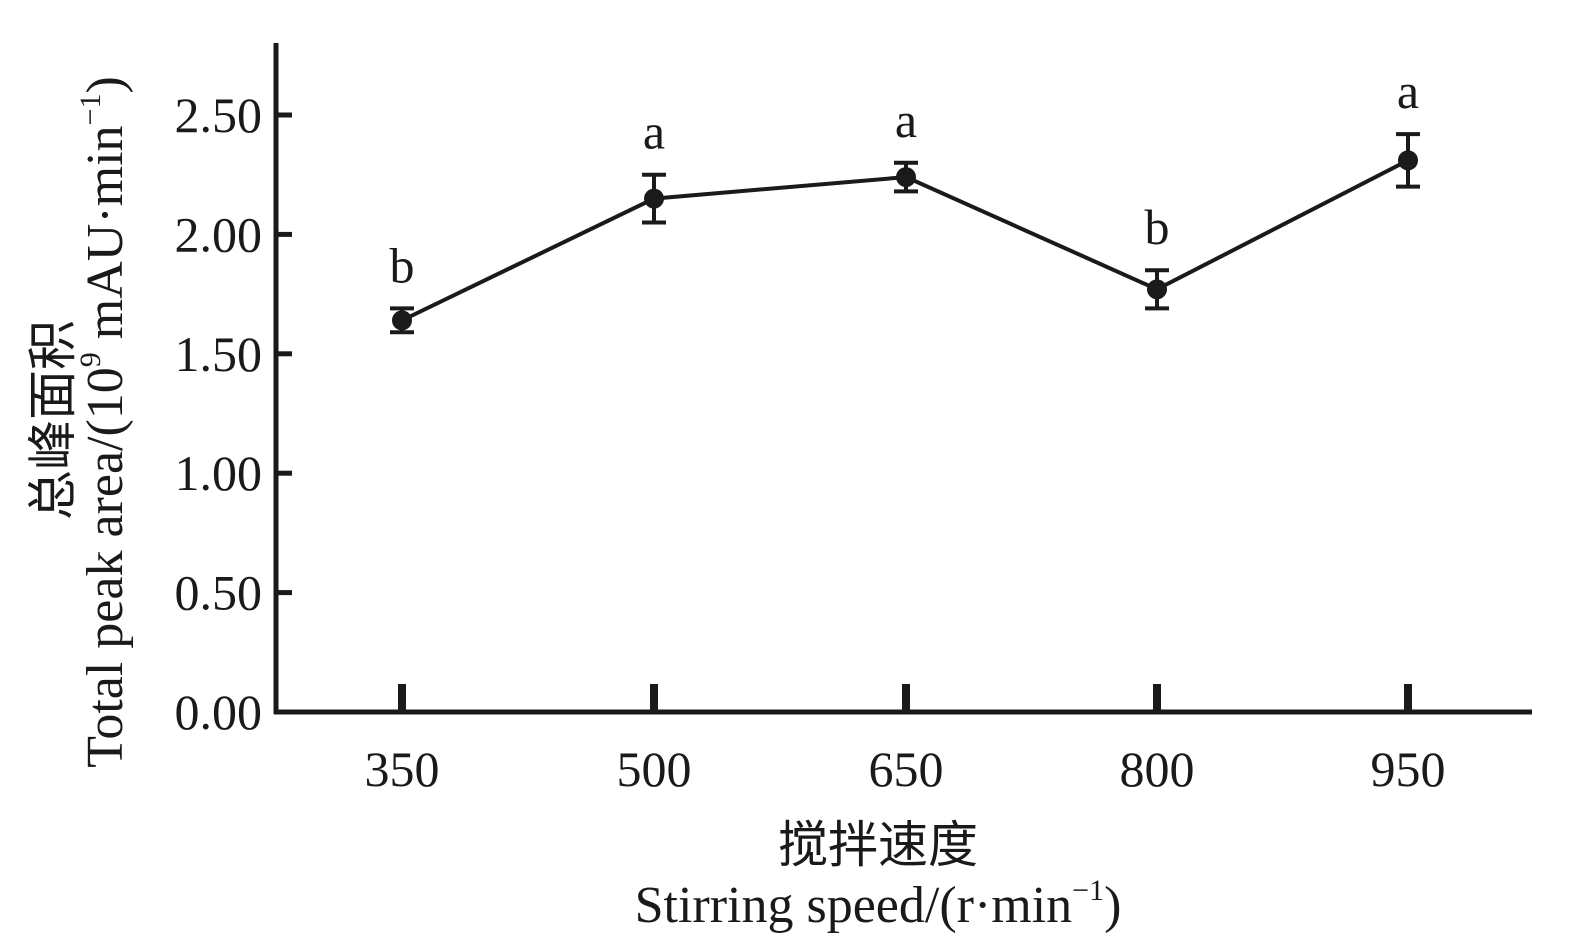 This screenshot has width=1574, height=948. Describe the element at coordinates (90, 110) in the screenshot. I see `y-axis-title-en-sup2: −1` at that location.